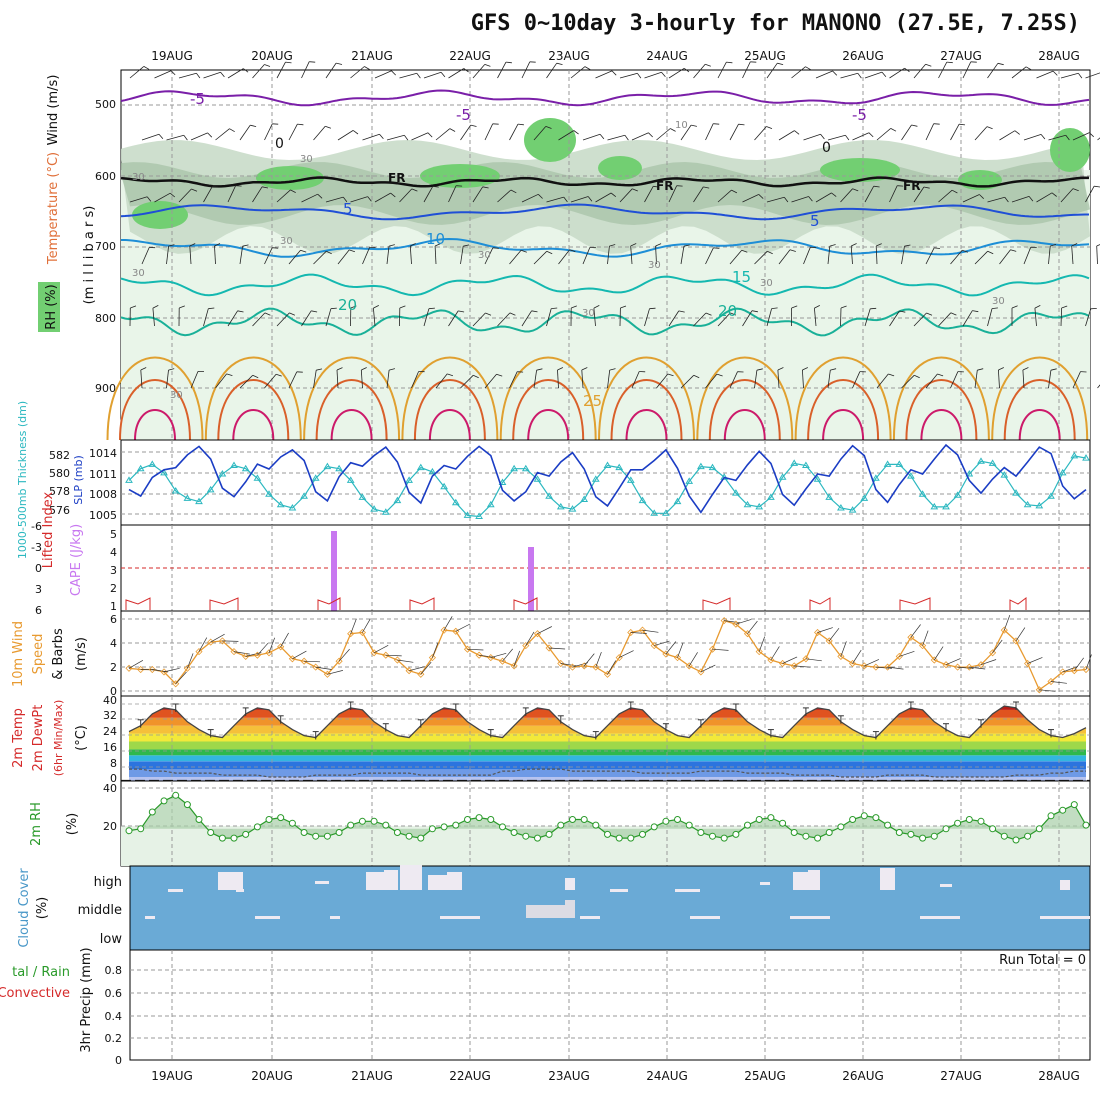 This screenshot has height=1100, width=1100. I want to click on precip-panel-frame, so click(610, 1005).